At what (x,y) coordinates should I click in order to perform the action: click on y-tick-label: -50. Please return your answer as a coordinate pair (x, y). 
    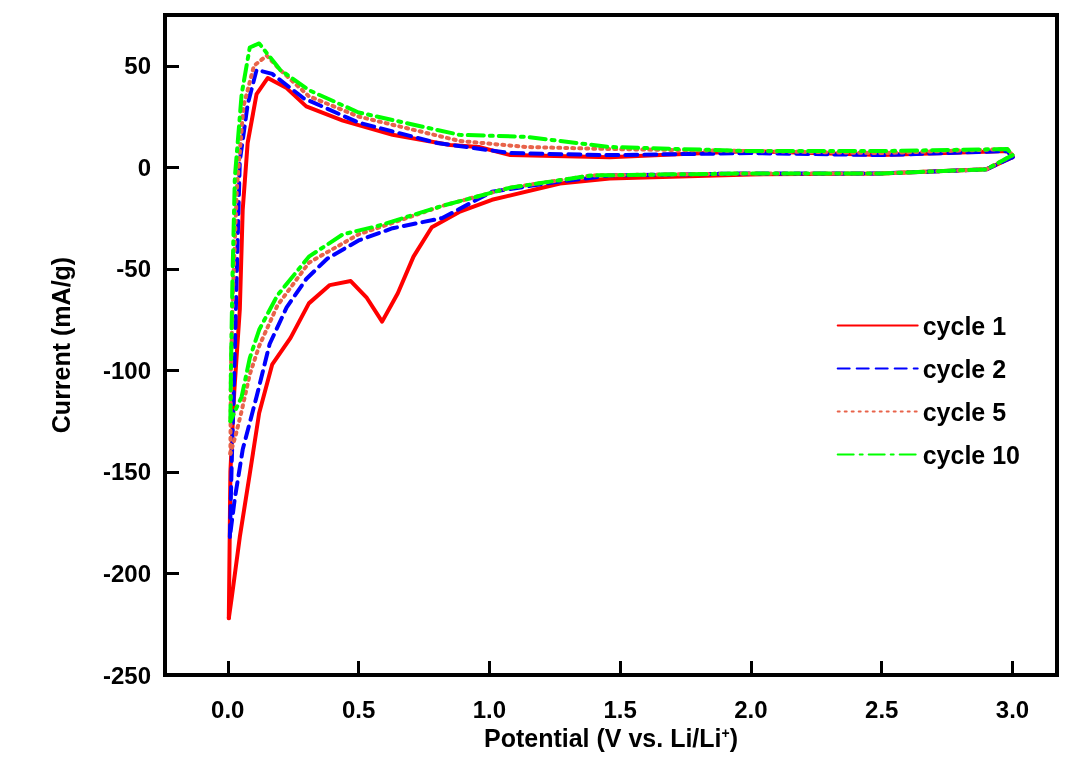
    Looking at the image, I should click on (133, 269).